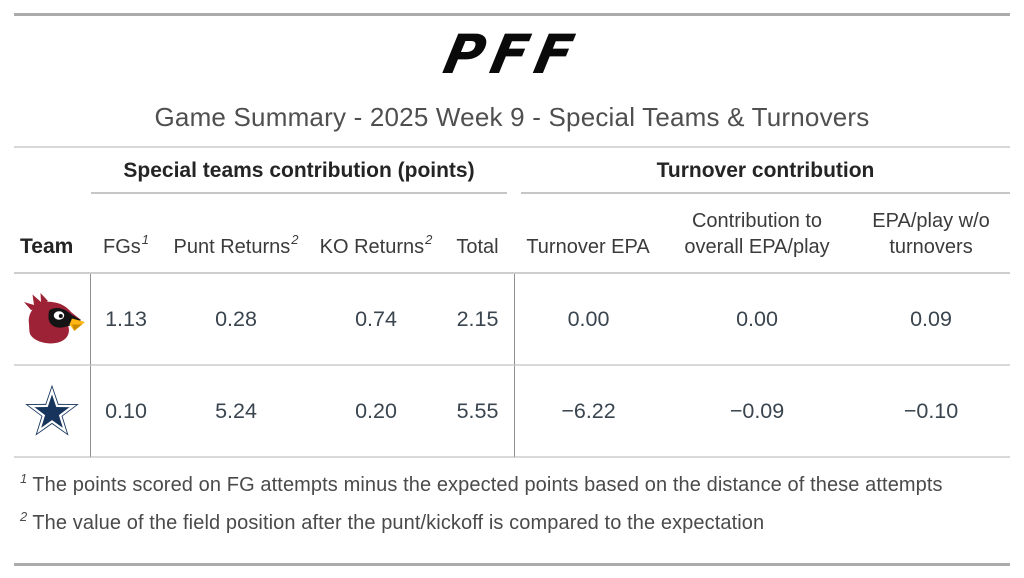  Describe the element at coordinates (512, 6) in the screenshot. I see `top-rule-spacer` at that location.